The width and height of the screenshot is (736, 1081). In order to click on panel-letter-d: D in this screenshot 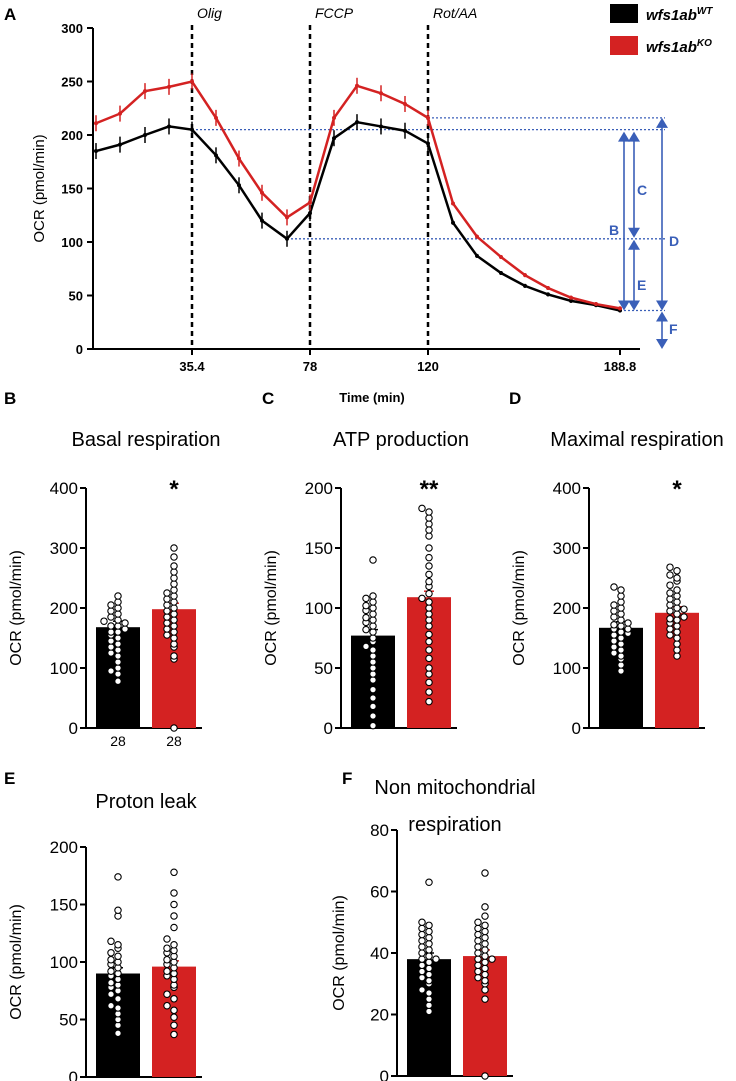, I will do `click(515, 398)`.